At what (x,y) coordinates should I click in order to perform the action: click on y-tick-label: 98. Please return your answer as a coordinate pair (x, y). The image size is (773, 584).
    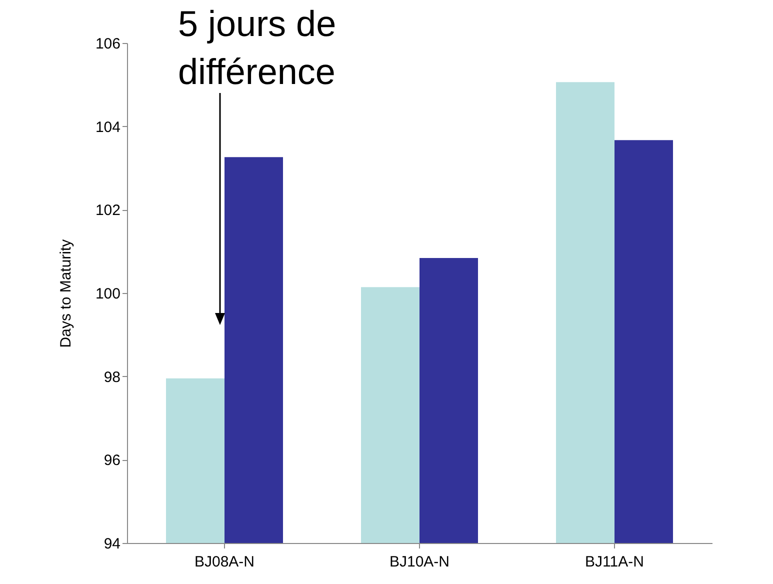
    Looking at the image, I should click on (112, 377).